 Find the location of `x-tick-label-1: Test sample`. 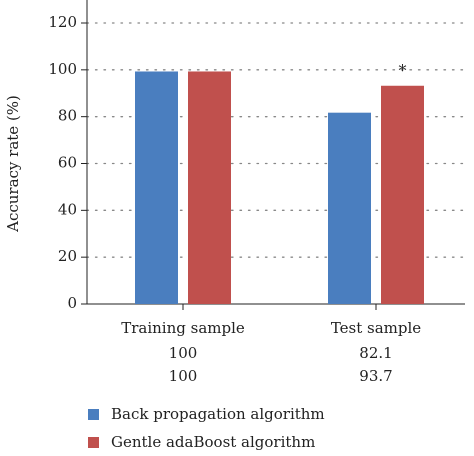

x-tick-label-1: Test sample is located at coordinates (376, 328).